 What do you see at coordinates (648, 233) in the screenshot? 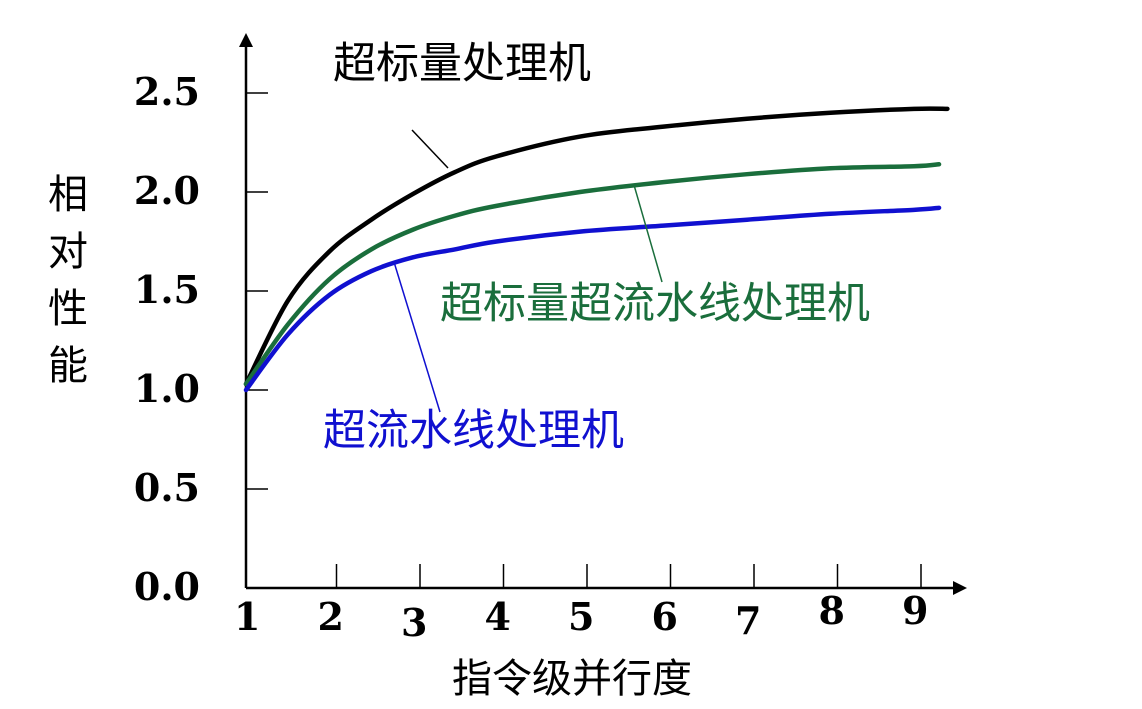
I see `leader-line-superscalar-superpipeline` at bounding box center [648, 233].